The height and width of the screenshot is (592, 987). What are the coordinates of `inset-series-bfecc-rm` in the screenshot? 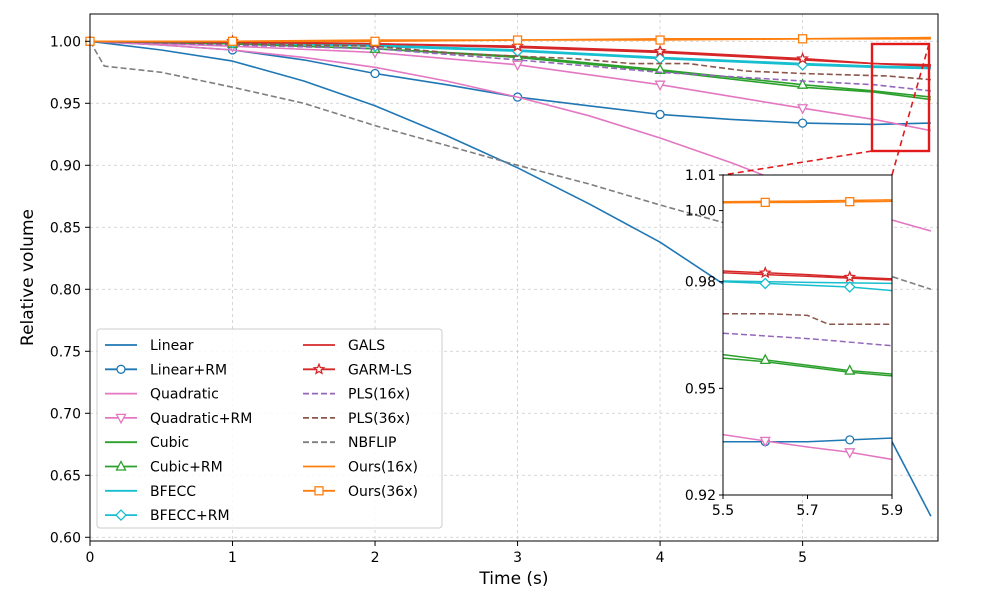 It's located at (807, 285).